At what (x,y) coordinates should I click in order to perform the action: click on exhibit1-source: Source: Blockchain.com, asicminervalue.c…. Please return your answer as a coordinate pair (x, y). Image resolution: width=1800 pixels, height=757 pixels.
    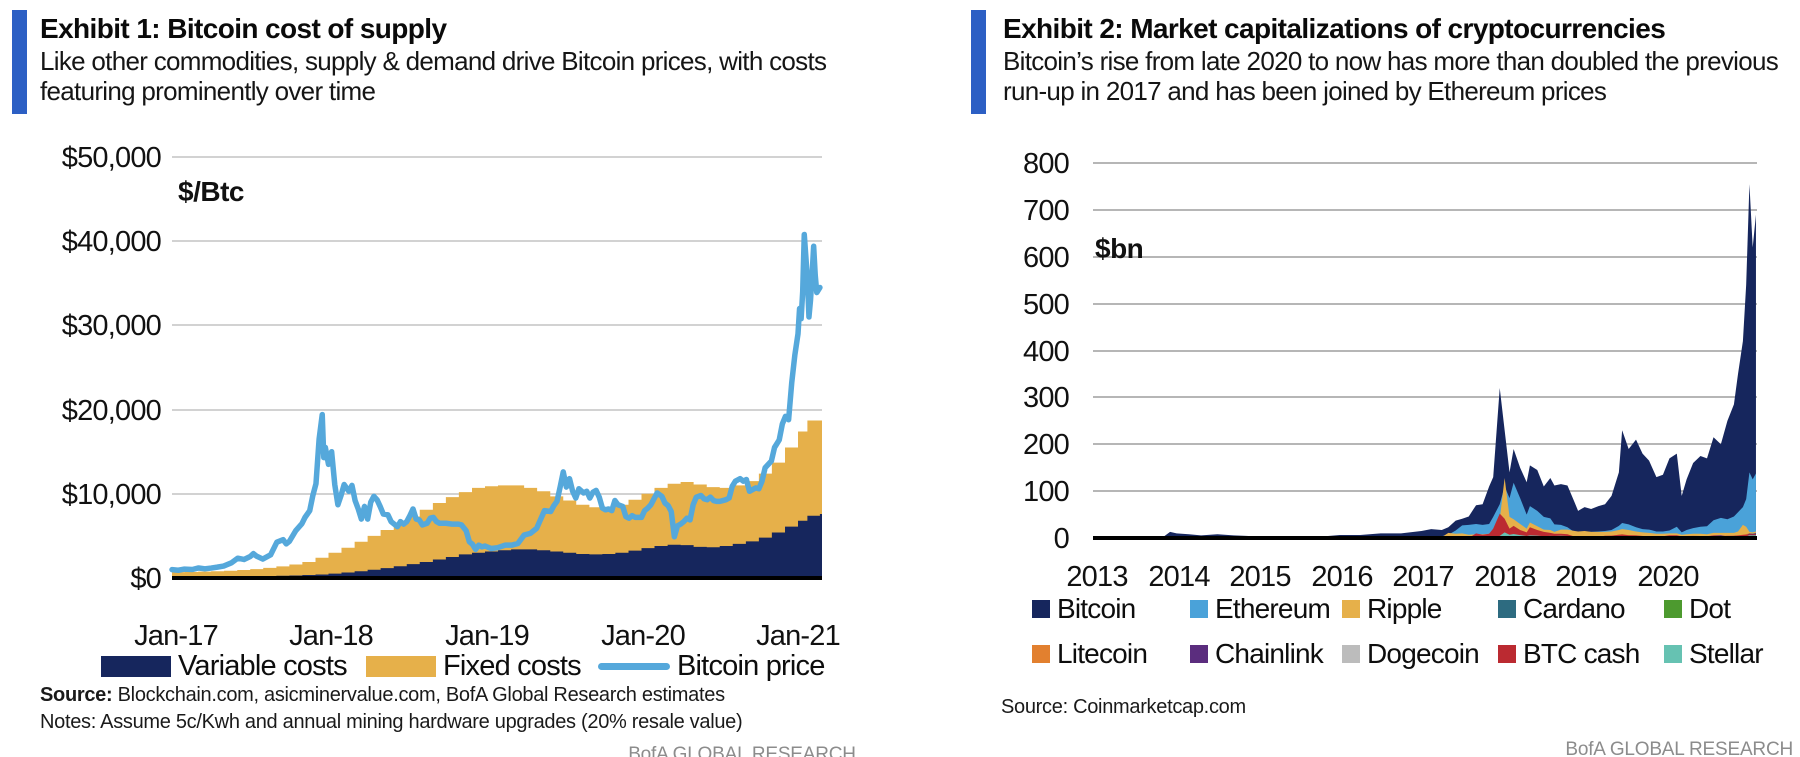
    Looking at the image, I should click on (382, 695).